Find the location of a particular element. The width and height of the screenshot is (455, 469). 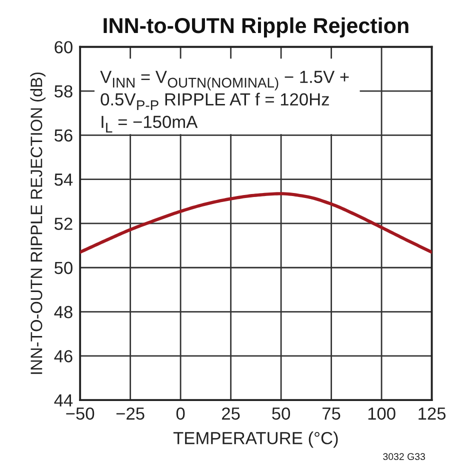

x-tick-label: 50 is located at coordinates (281, 413).